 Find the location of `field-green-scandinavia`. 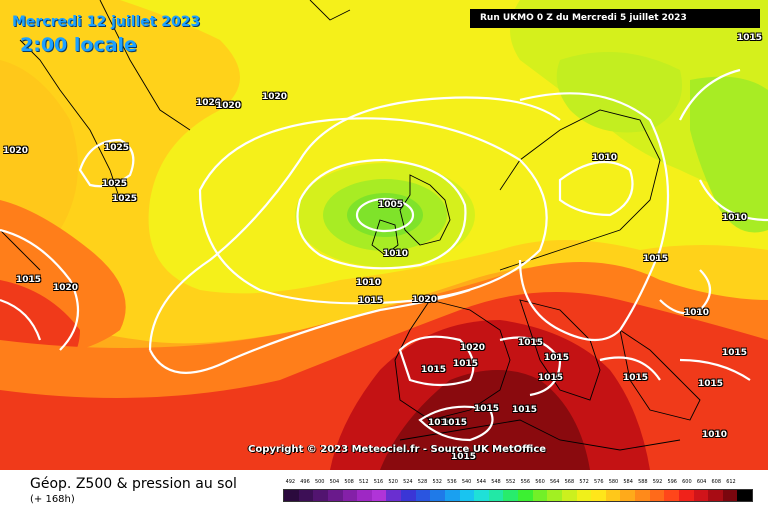

field-green-scandinavia is located at coordinates (619, 92).